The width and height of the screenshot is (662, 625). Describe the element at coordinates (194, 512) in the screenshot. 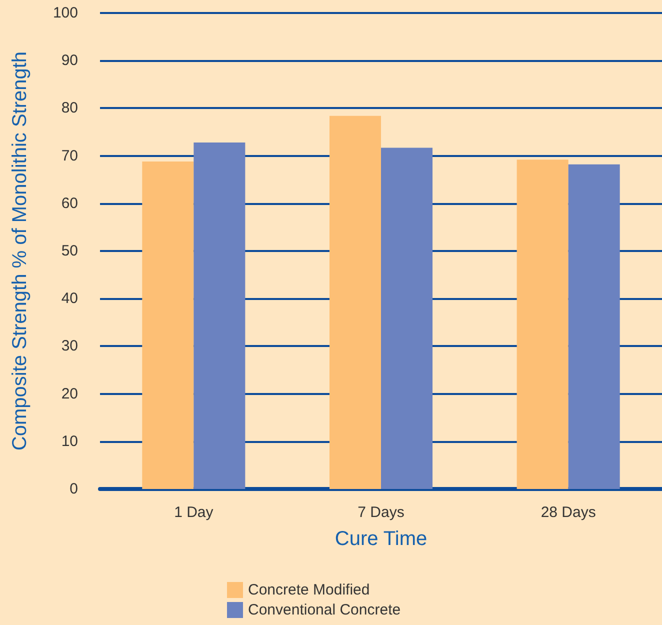

I see `x-tick-label: 1 Day` at that location.